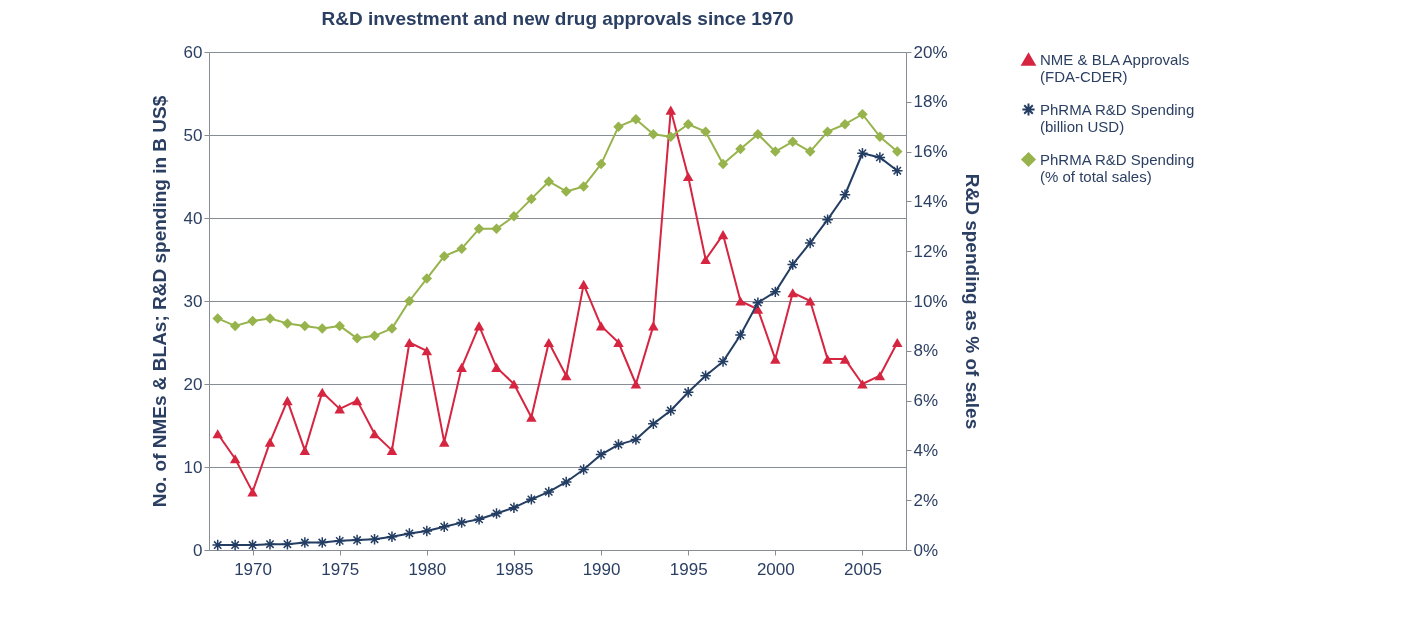 This screenshot has height=637, width=1419. Describe the element at coordinates (557, 18) in the screenshot. I see `chart-title: R&D investment and new drug approvals since 1970` at that location.